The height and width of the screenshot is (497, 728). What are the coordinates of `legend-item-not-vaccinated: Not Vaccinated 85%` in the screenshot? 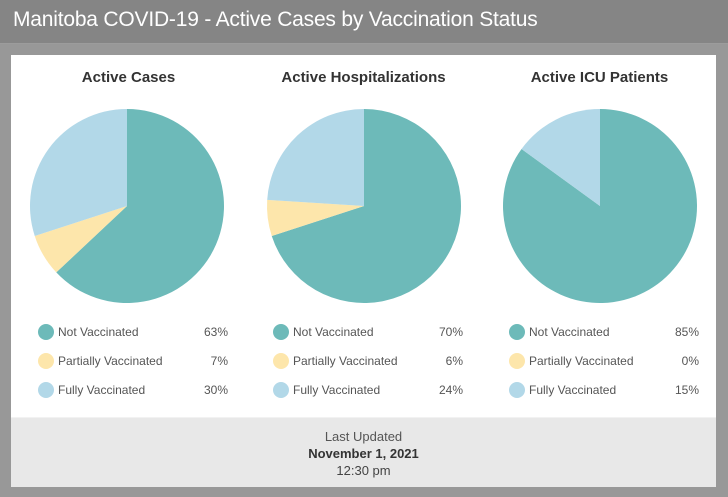 It's located at (604, 333).